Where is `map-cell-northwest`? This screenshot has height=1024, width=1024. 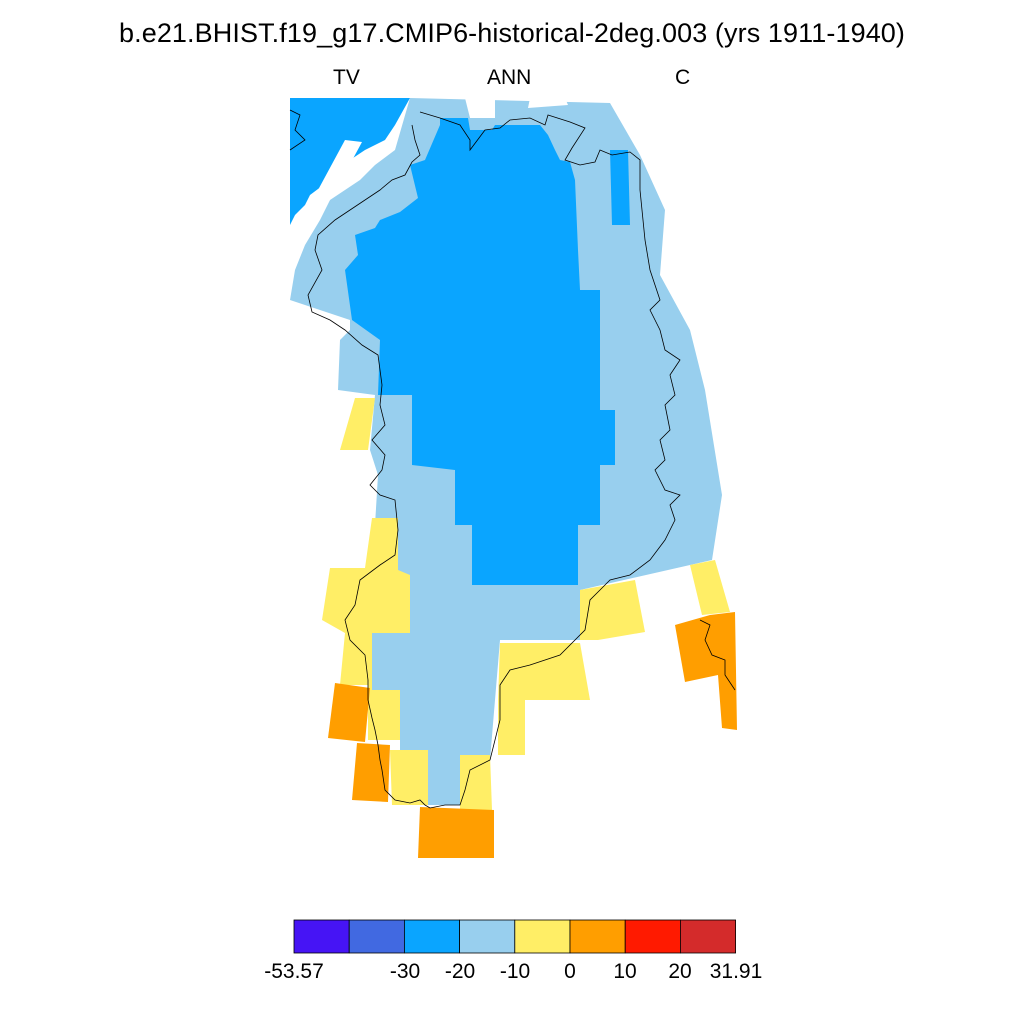
map-cell-northwest is located at coordinates (350, 161).